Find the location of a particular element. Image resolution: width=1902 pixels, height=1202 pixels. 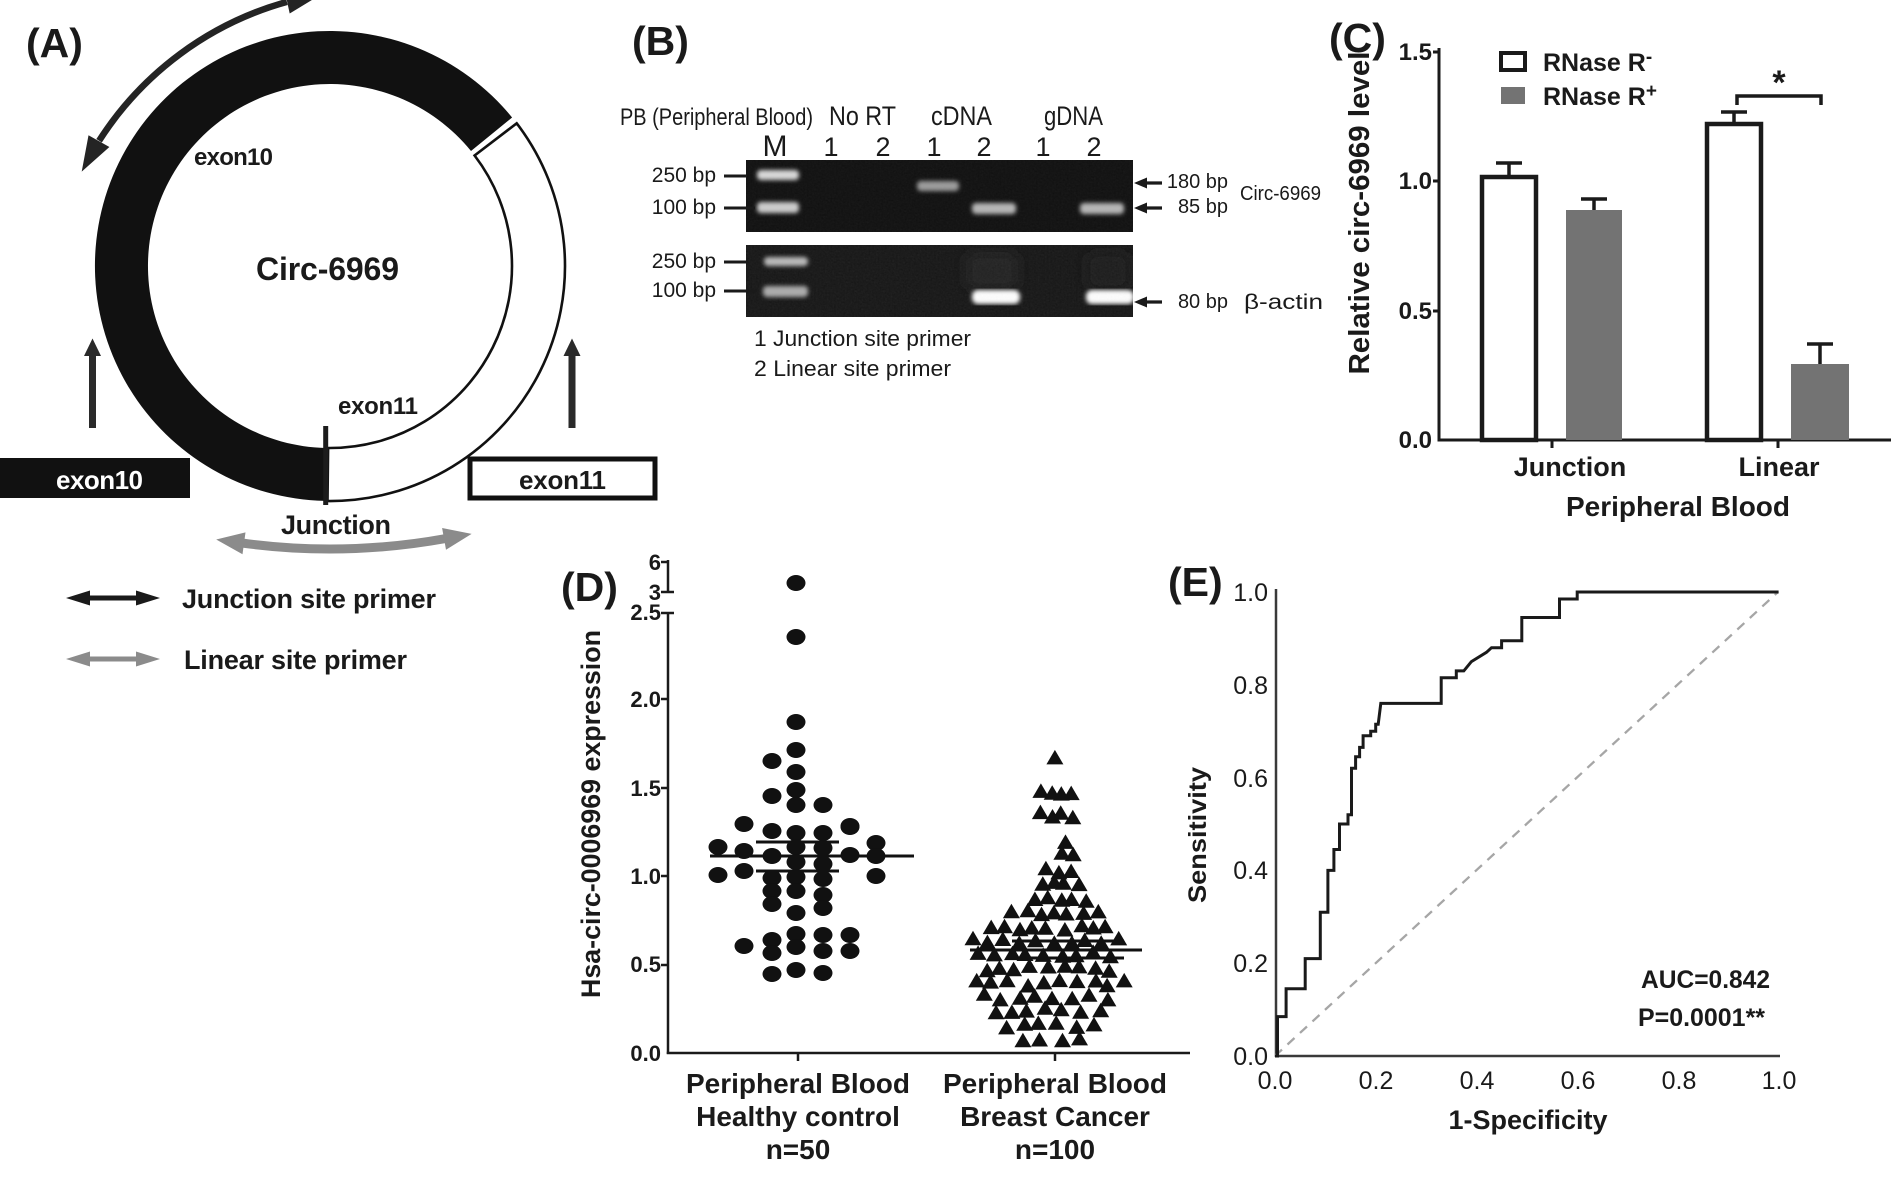

svg-text: M is located at coordinates (775, 146).